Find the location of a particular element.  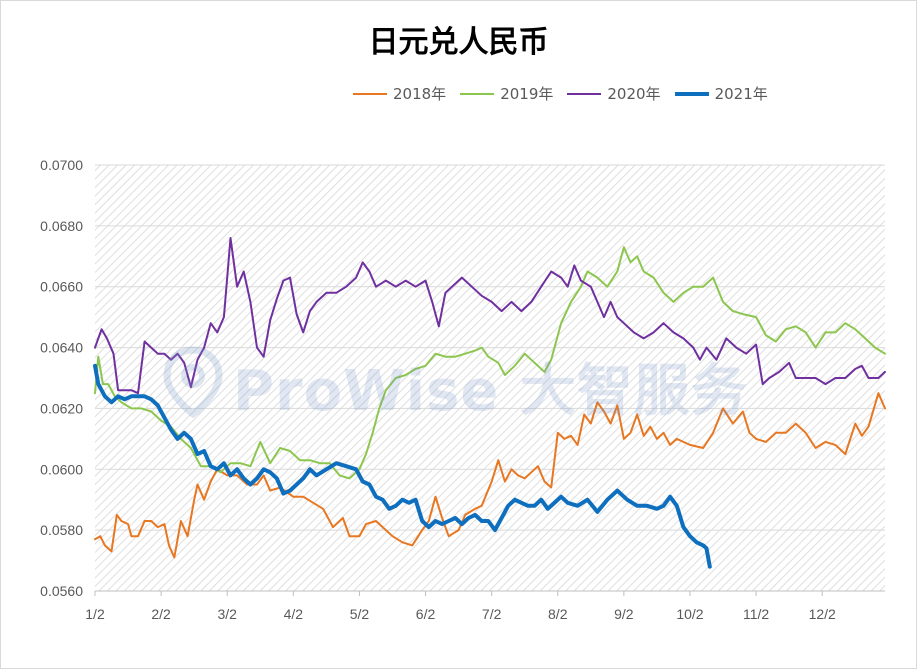

watermark-text: ProWise 大智服务 is located at coordinates (490, 391).